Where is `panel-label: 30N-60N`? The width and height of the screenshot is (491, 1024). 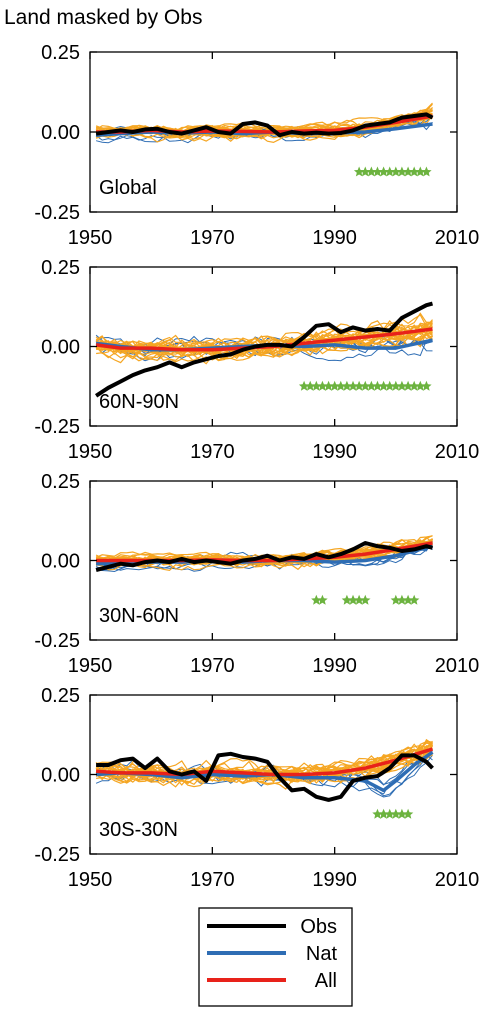
panel-label: 30N-60N is located at coordinates (139, 616).